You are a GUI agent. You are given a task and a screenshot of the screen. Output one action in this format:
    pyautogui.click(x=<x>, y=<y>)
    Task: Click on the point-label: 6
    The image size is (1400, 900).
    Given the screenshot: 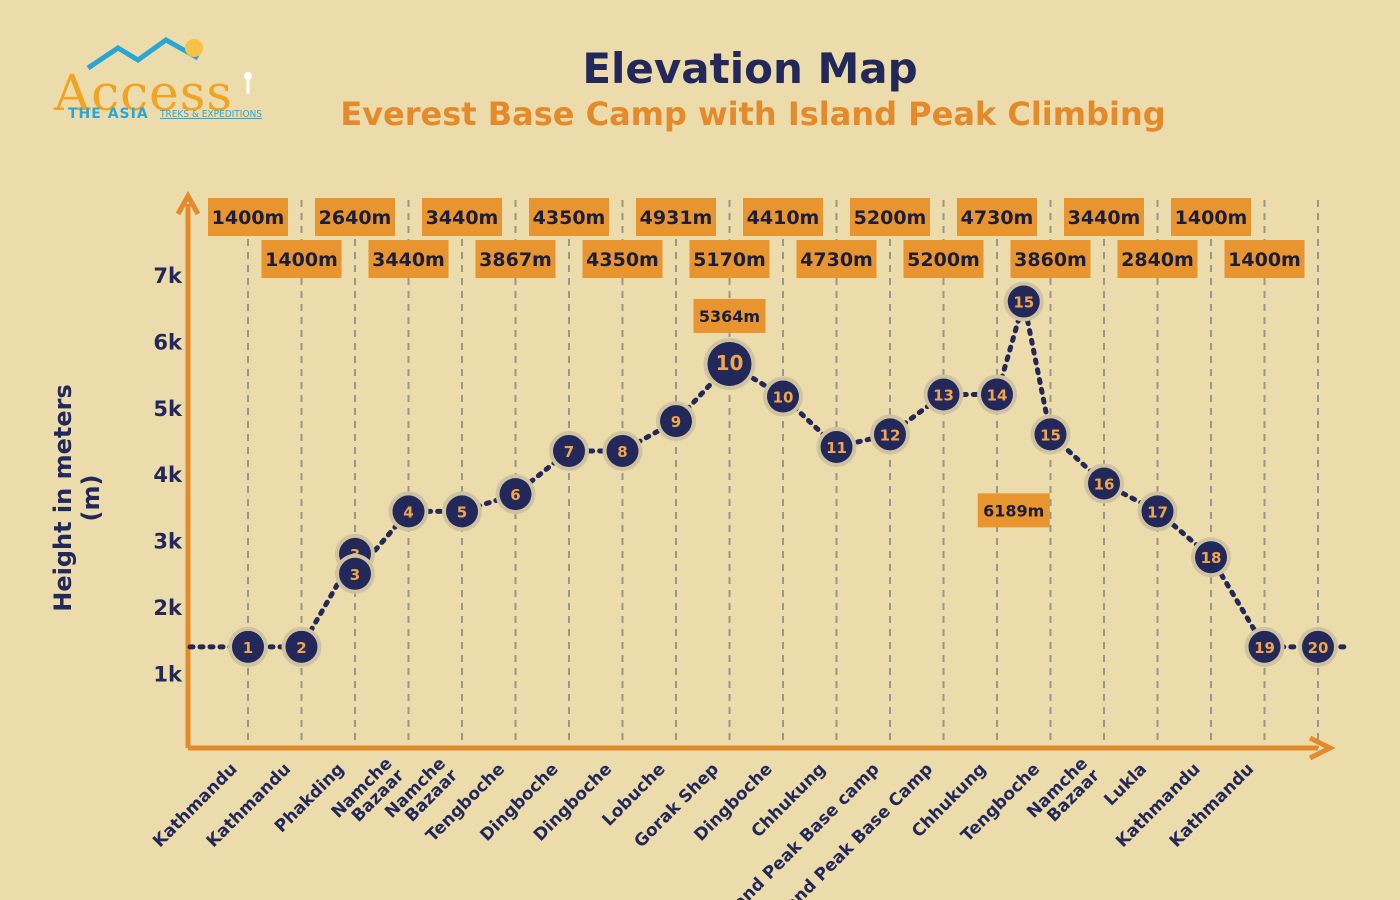 What is the action you would take?
    pyautogui.click(x=515, y=495)
    